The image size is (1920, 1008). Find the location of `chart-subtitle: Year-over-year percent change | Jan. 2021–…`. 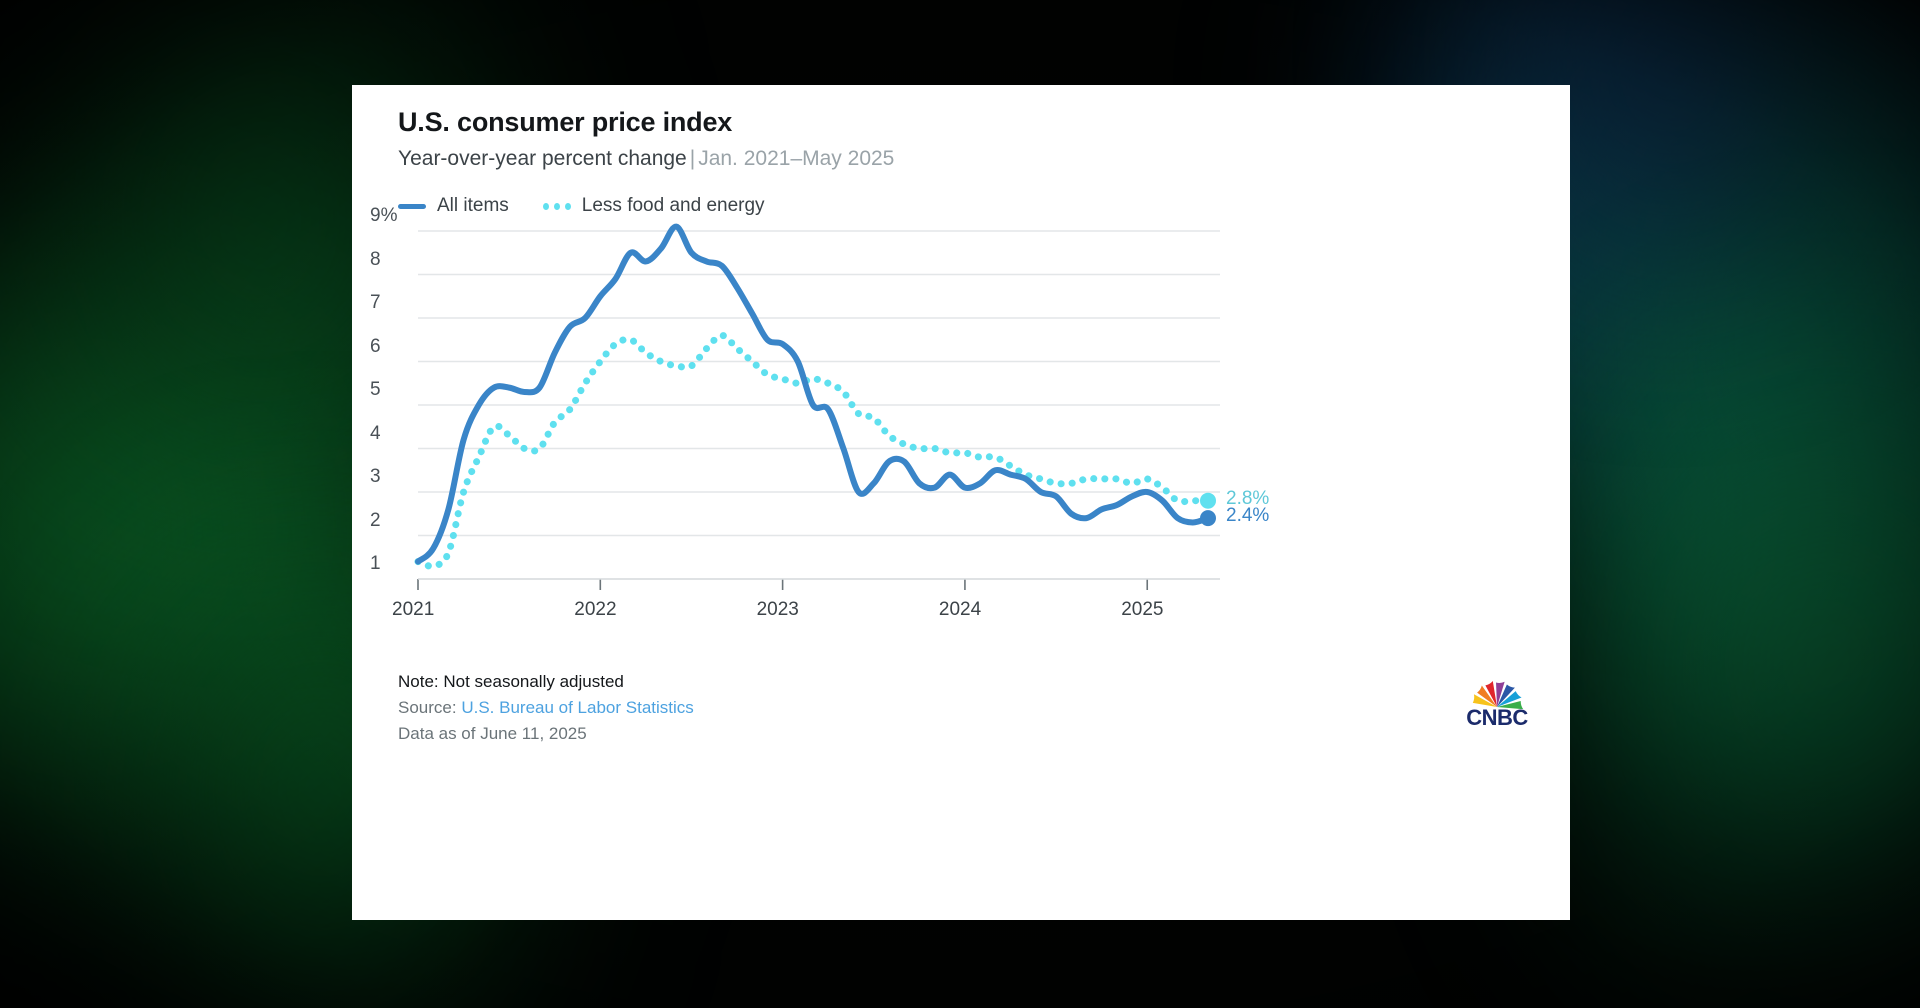

chart-subtitle: Year-over-year percent change | Jan. 2021–… is located at coordinates (646, 159).